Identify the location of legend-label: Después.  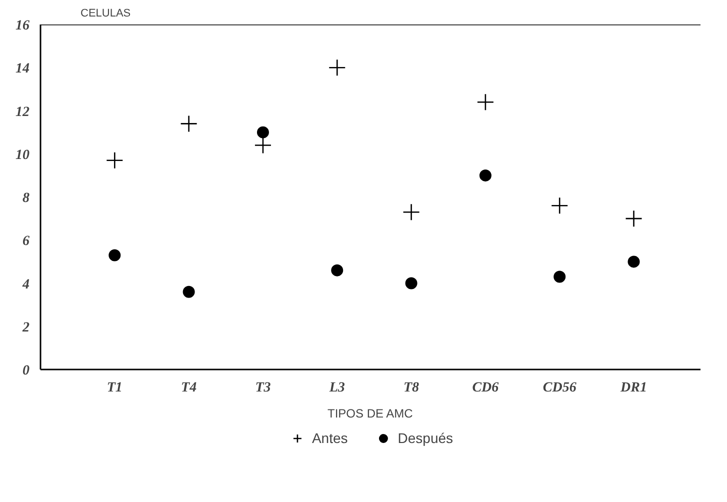
(426, 438).